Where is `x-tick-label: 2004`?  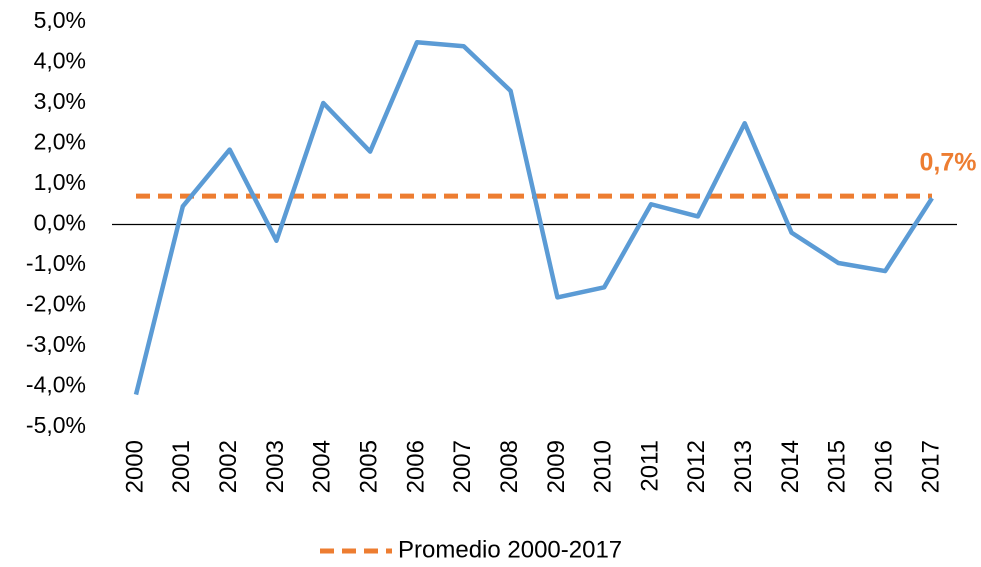
x-tick-label: 2004 is located at coordinates (322, 466).